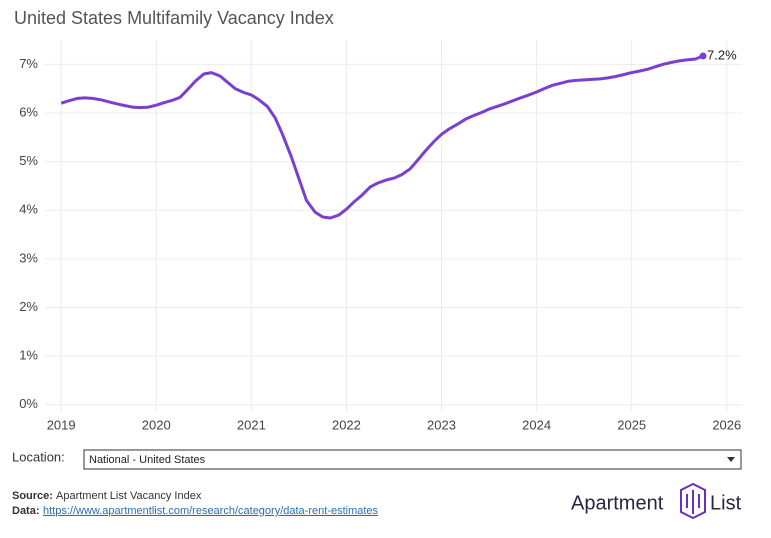  Describe the element at coordinates (536, 424) in the screenshot. I see `x-tick-label: 2024` at that location.